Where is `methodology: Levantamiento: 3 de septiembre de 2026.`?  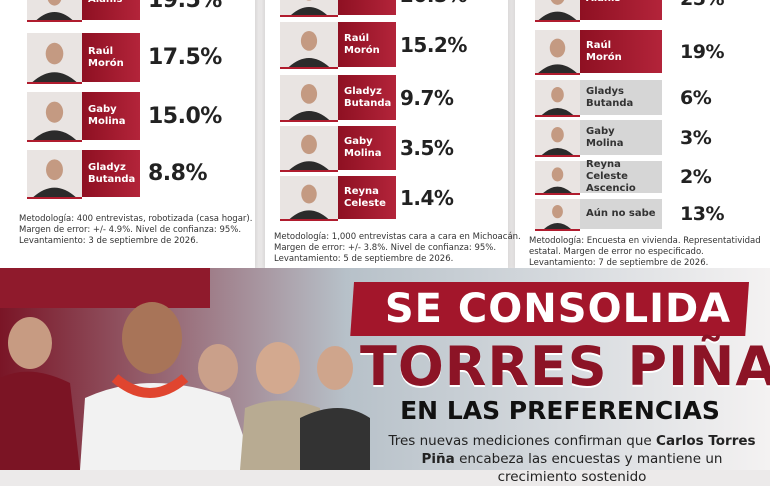 methodology: Levantamiento: 3 de septiembre de 2026. is located at coordinates (109, 241).